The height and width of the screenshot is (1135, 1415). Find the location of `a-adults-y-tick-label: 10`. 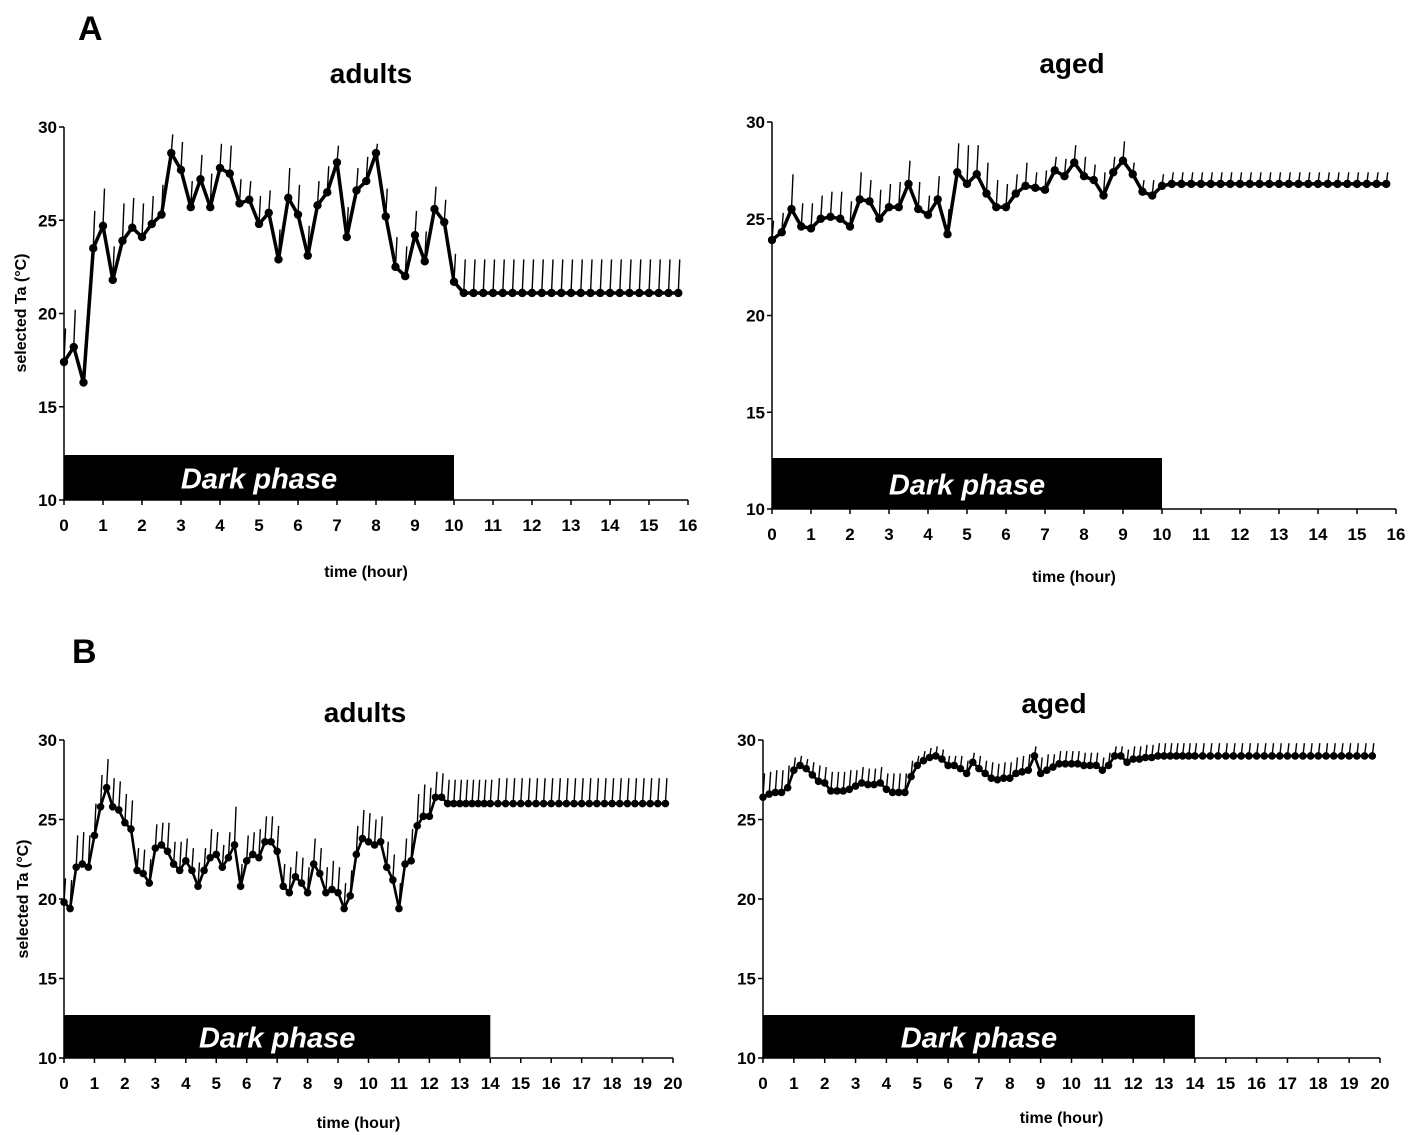

a-adults-y-tick-label: 10 is located at coordinates (47, 500).